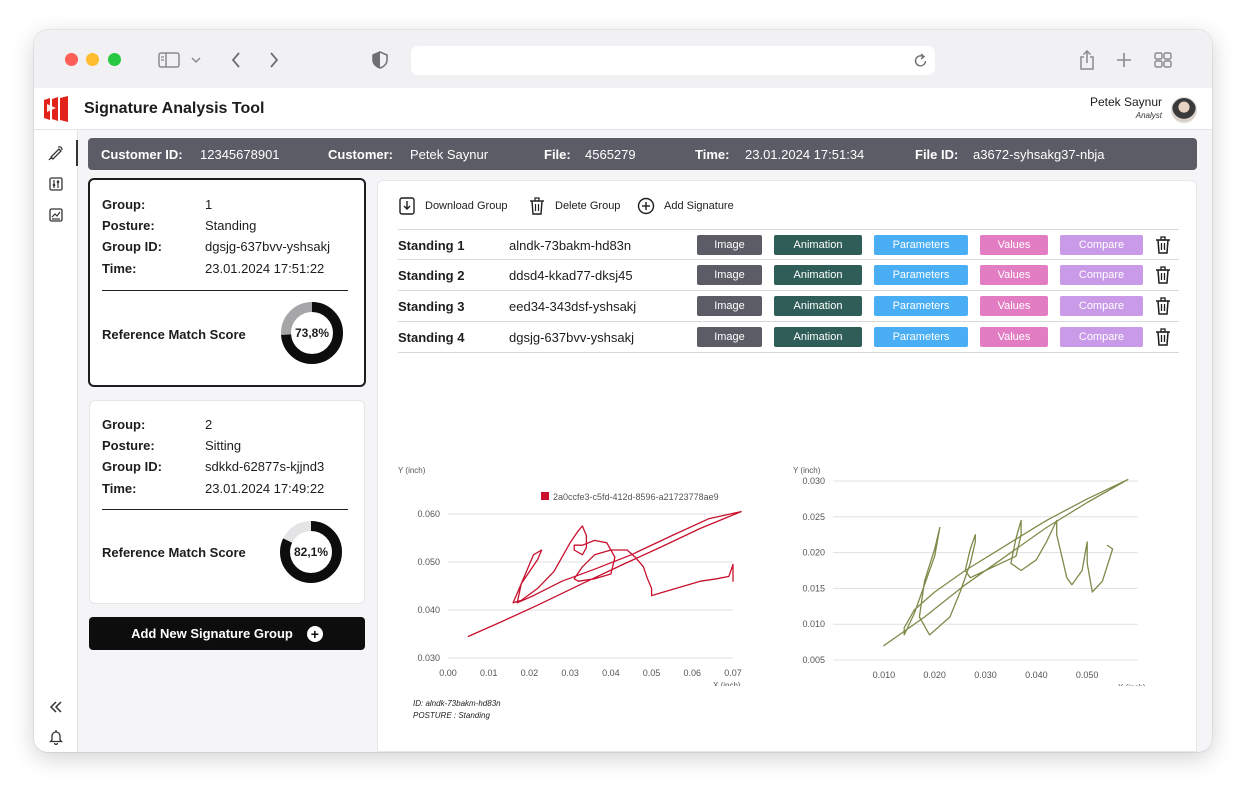 This screenshot has width=1246, height=790. What do you see at coordinates (169, 60) in the screenshot?
I see `sidebar-icon` at bounding box center [169, 60].